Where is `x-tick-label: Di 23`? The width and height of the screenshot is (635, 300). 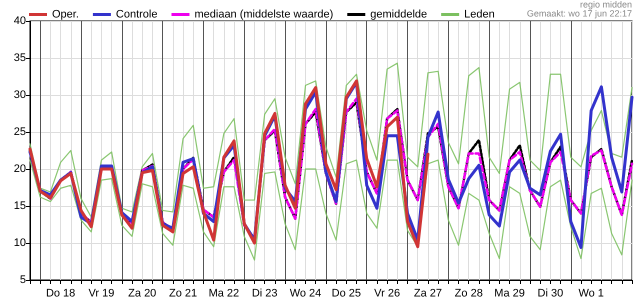 x-tick-label: Di 23 is located at coordinates (265, 294).